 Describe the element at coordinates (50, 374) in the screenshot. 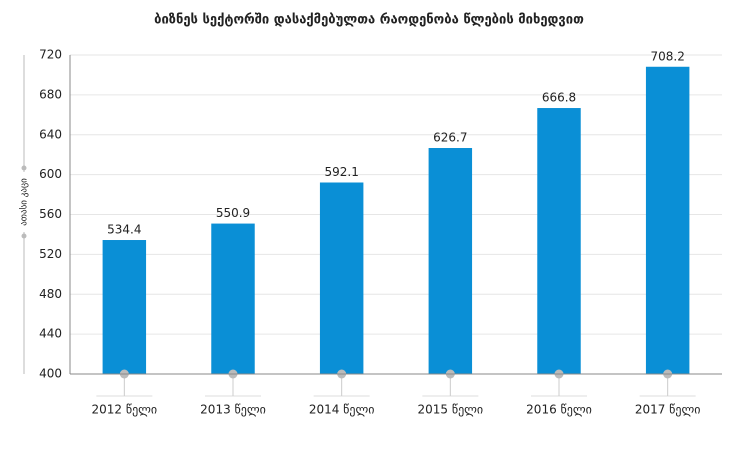

I see `y-tick-label: 400` at that location.